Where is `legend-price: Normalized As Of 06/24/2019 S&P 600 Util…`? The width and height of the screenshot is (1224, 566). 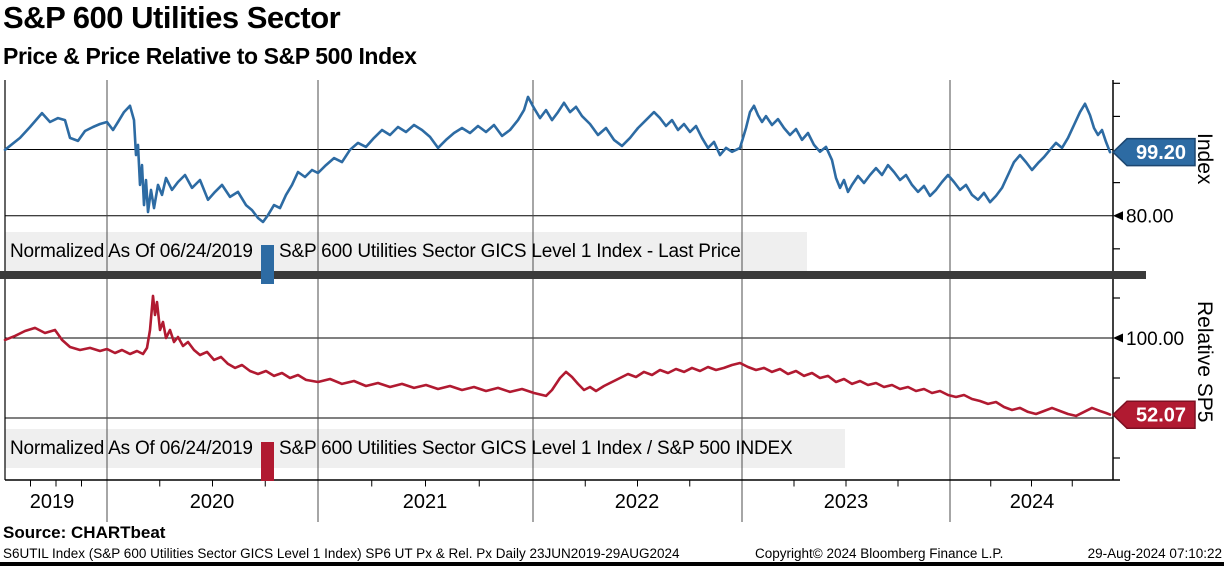
legend-price: Normalized As Of 06/24/2019 S&P 600 Util… is located at coordinates (550, 258).